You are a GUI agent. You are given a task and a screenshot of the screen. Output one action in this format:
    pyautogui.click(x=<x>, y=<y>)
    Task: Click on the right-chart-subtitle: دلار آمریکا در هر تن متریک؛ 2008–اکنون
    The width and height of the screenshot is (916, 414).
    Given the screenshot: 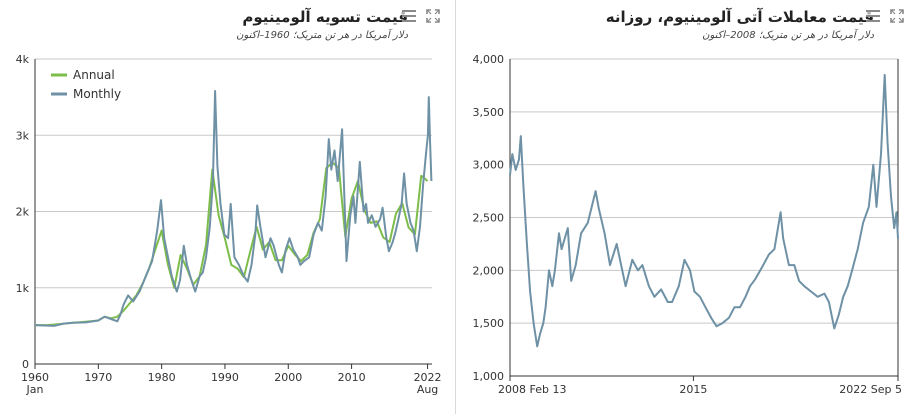 What is the action you would take?
    pyautogui.click(x=788, y=35)
    